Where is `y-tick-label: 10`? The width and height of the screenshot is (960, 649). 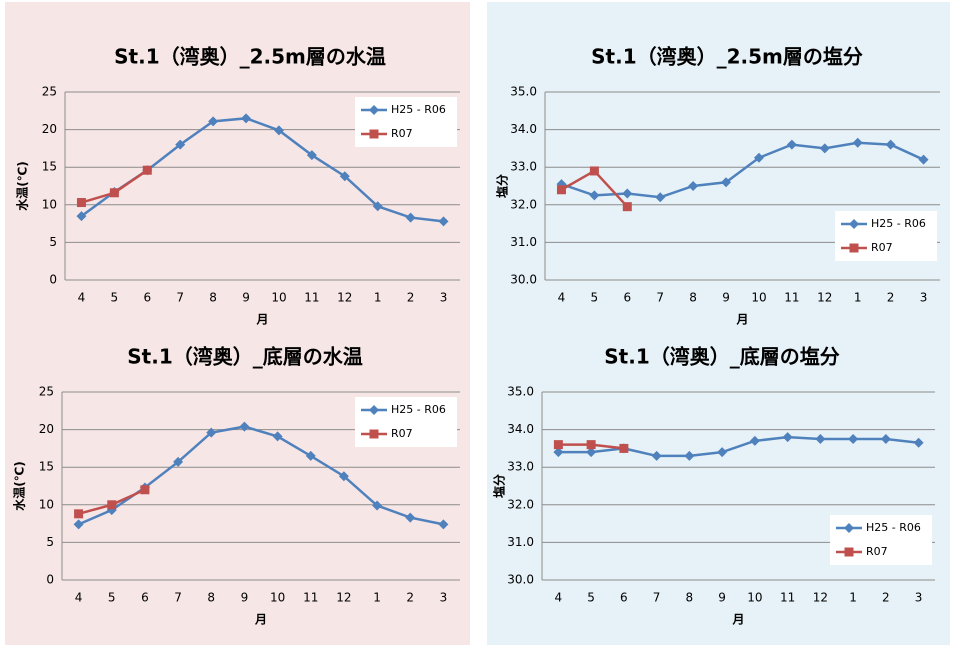
y-tick-label: 10 is located at coordinates (46, 504).